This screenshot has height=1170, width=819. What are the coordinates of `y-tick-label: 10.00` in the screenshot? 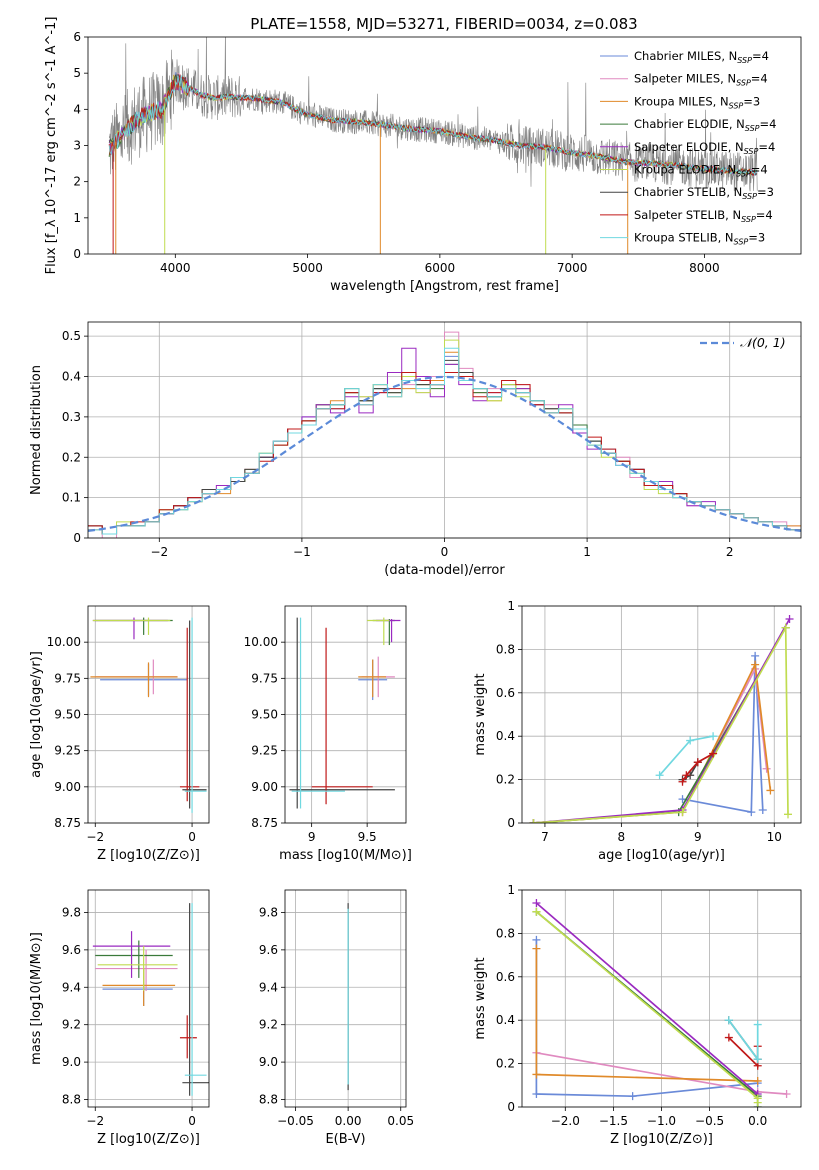 It's located at (261, 642).